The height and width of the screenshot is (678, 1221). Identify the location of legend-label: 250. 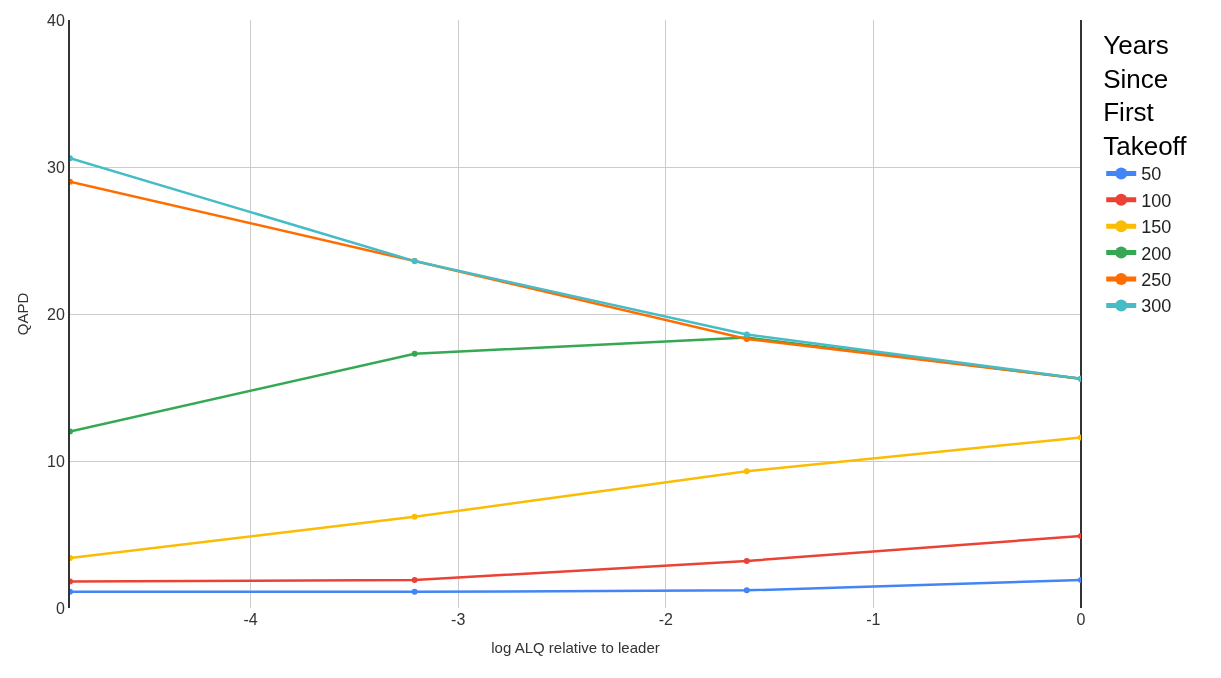
(1156, 280).